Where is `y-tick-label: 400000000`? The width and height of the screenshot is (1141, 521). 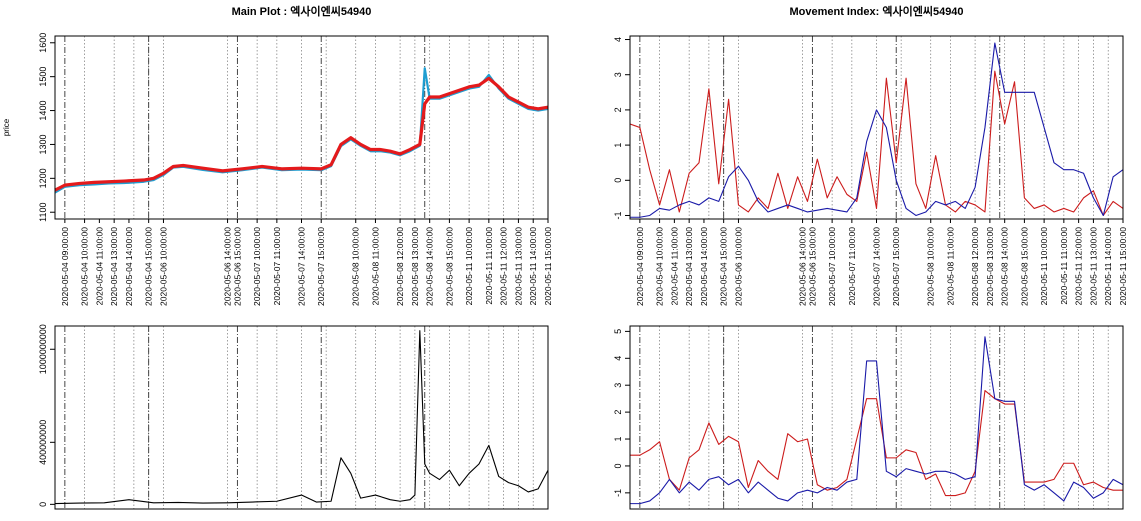
y-tick-label: 400000000 is located at coordinates (43, 442).